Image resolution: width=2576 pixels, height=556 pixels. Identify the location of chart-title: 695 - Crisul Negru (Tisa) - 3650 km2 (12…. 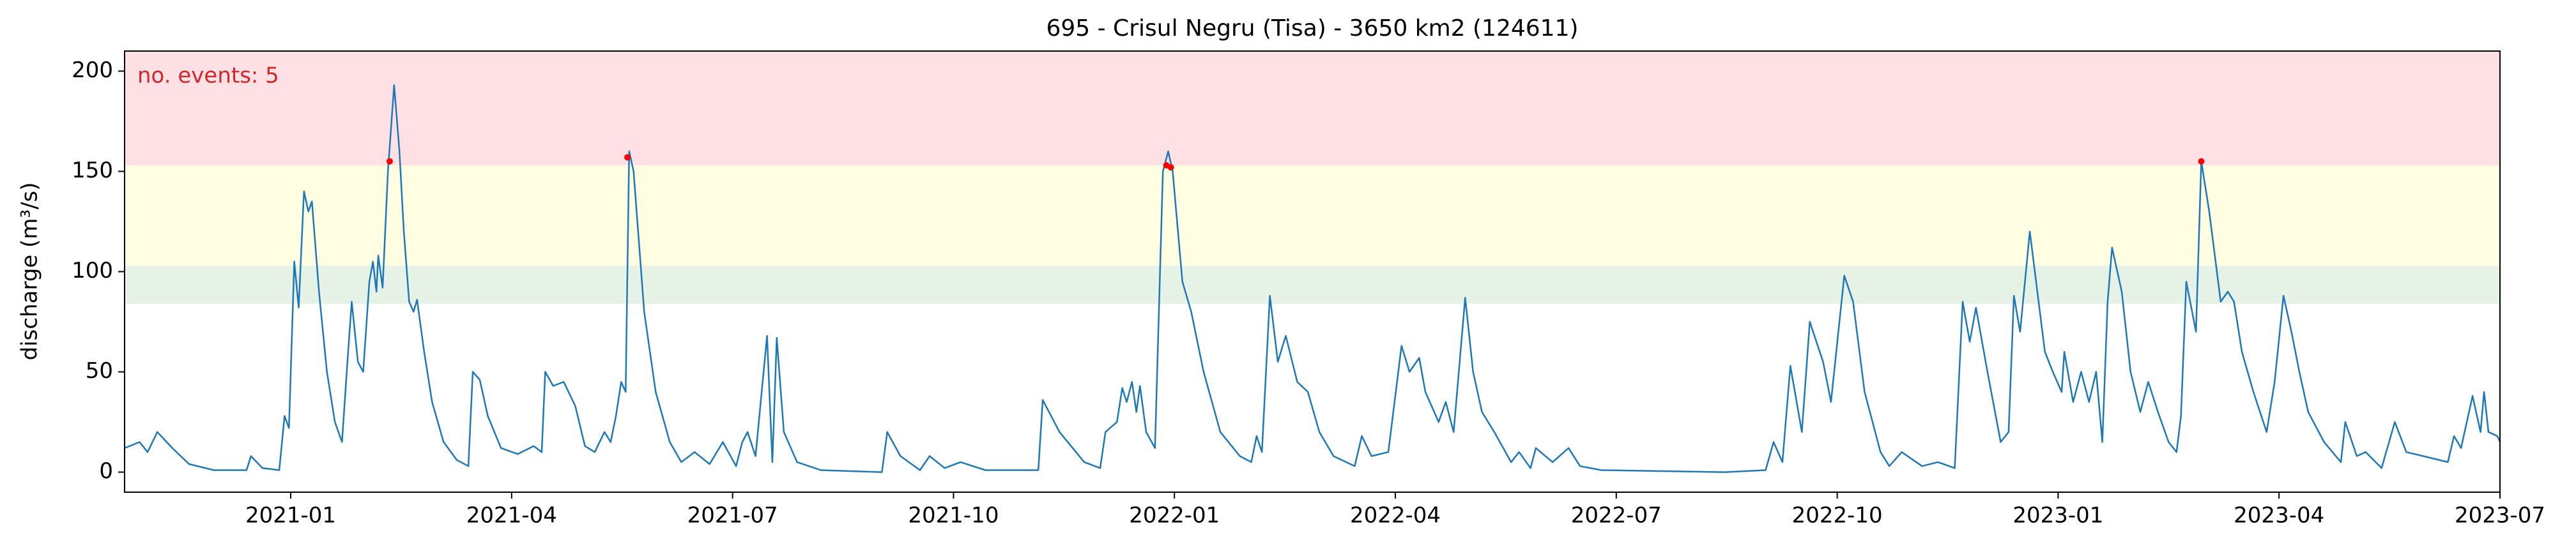
(1312, 28).